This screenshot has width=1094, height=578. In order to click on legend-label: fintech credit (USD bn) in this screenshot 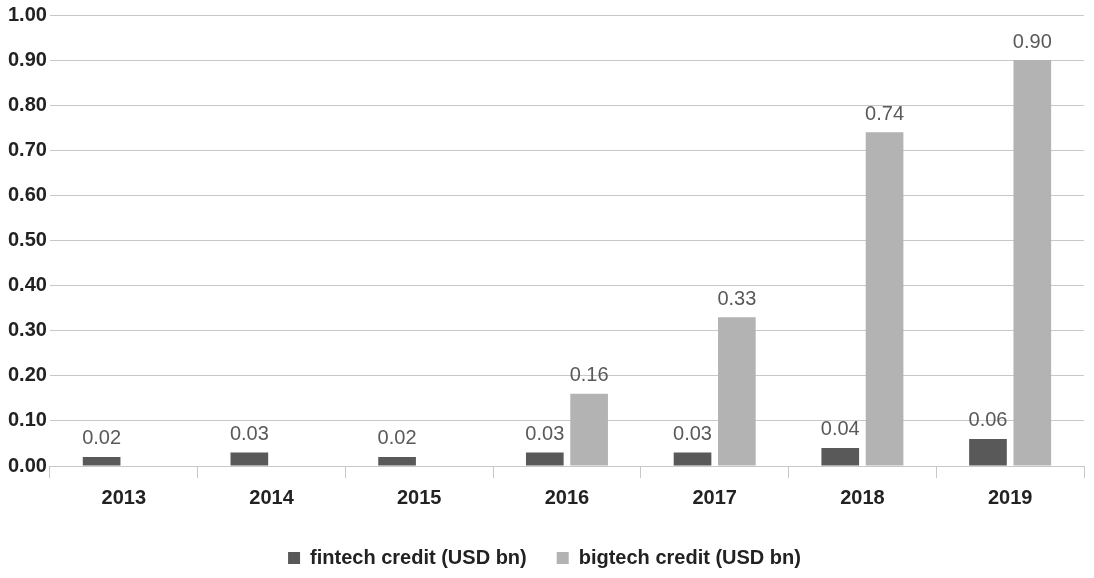, I will do `click(418, 556)`.